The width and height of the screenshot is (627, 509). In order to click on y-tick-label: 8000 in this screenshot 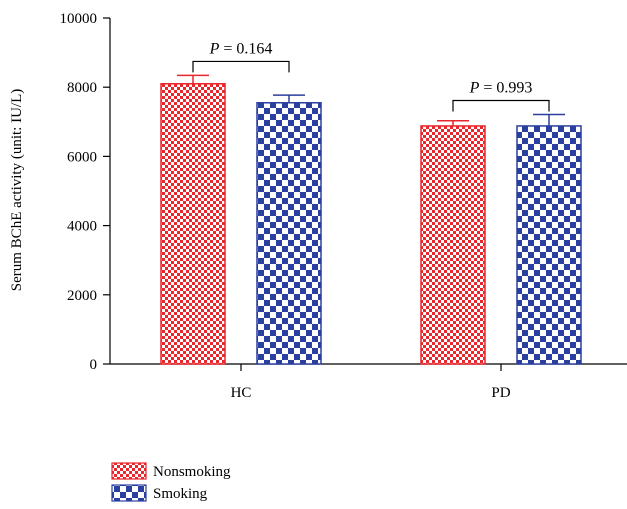, I will do `click(82, 88)`.